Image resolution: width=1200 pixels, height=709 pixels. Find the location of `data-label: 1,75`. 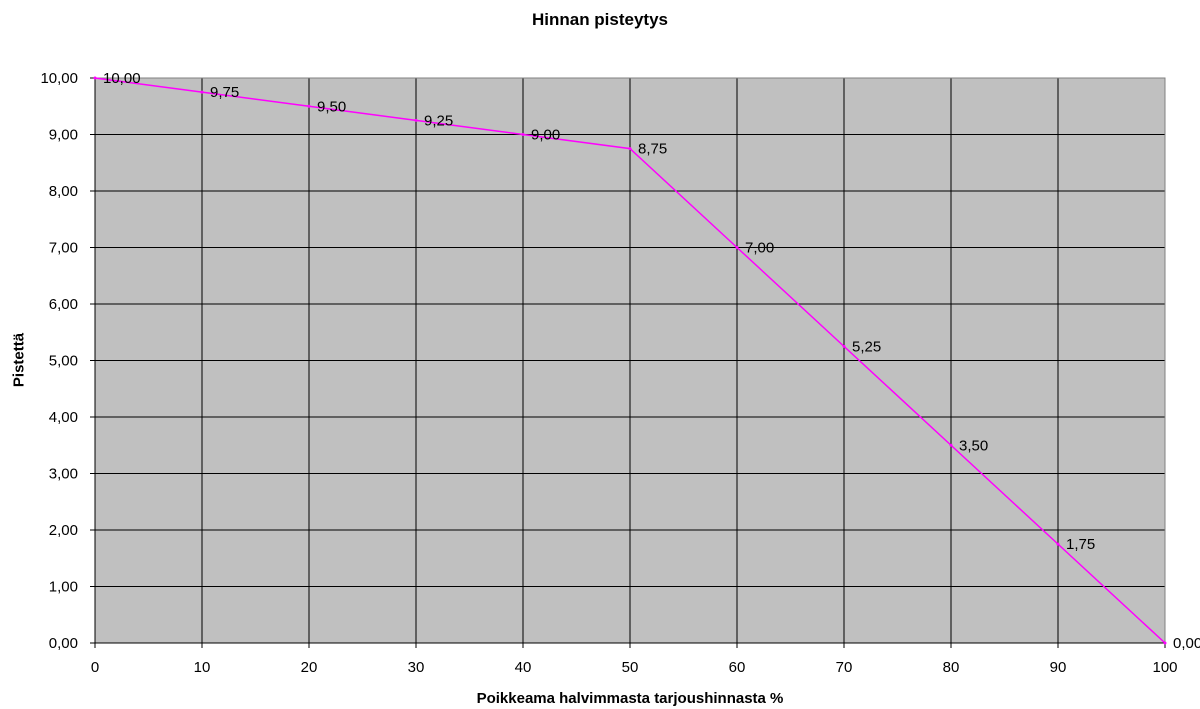

data-label: 1,75 is located at coordinates (1080, 544).